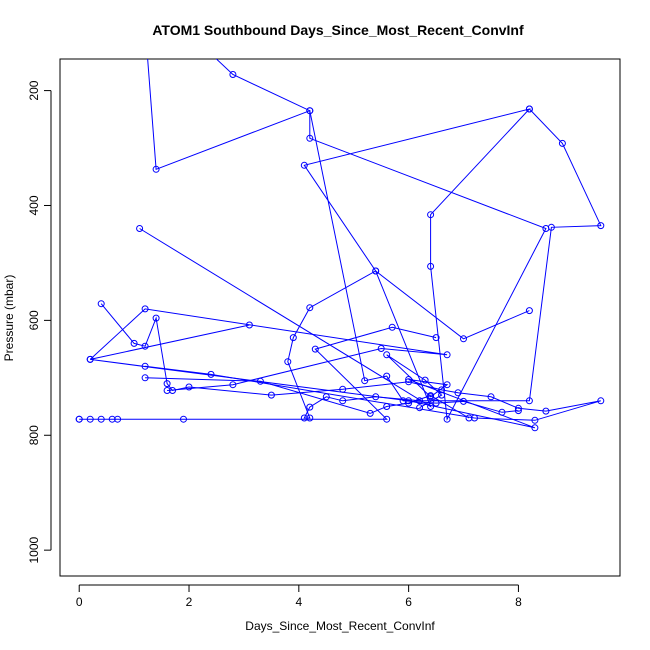 The width and height of the screenshot is (650, 650). I want to click on x-axis: 0 2 4 6 8, so click(299, 596).